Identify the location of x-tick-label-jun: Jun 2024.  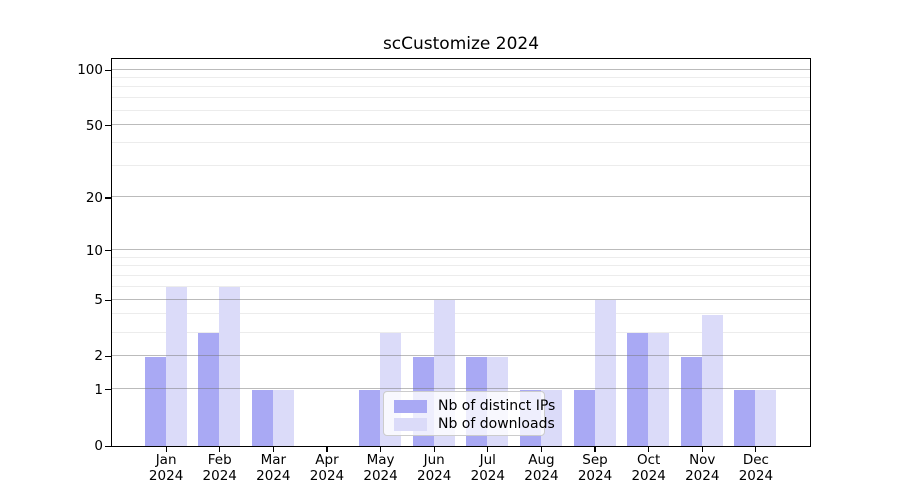
(434, 468).